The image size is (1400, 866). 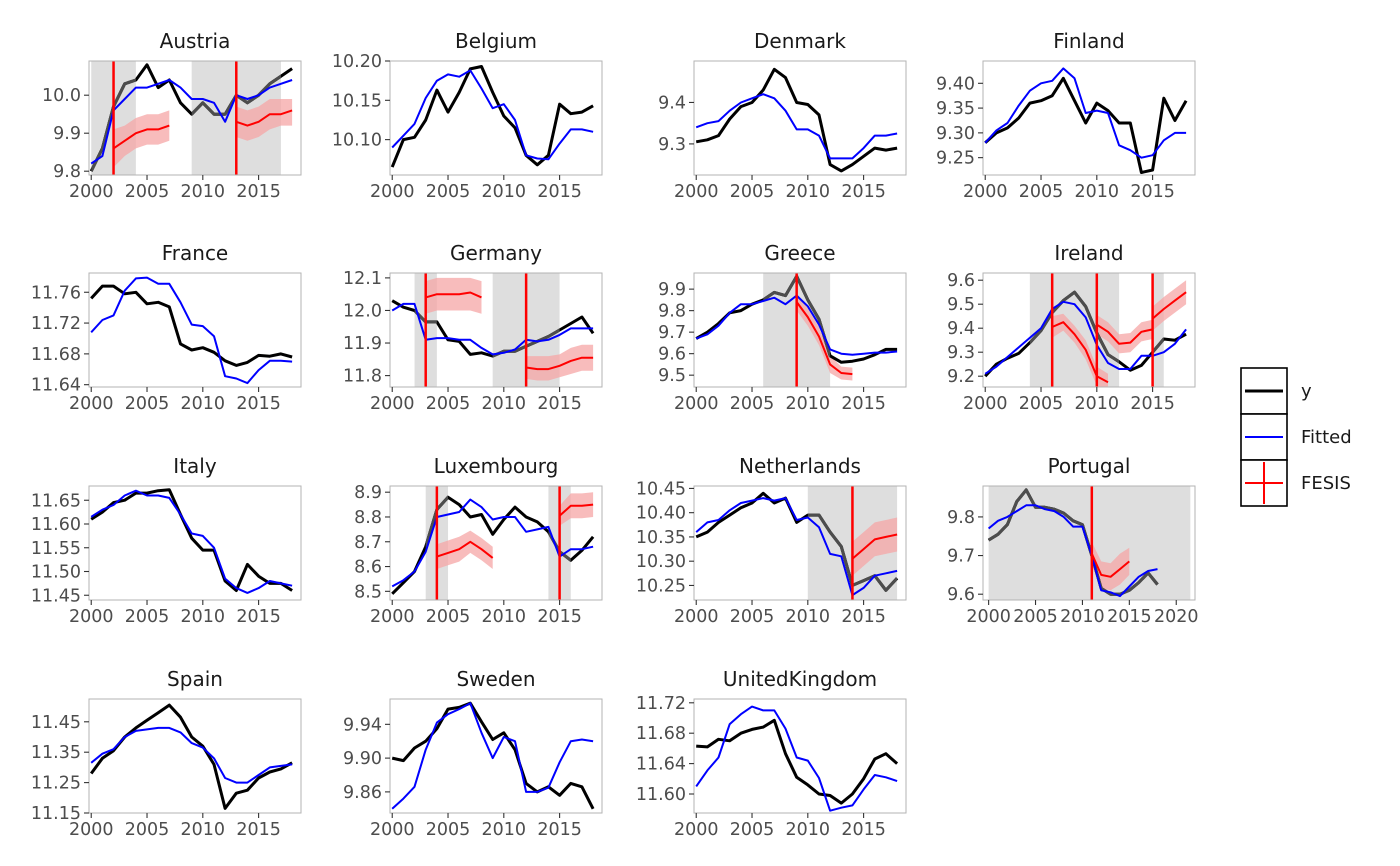 What do you see at coordinates (661, 795) in the screenshot?
I see `y-tick-label: 11.60` at bounding box center [661, 795].